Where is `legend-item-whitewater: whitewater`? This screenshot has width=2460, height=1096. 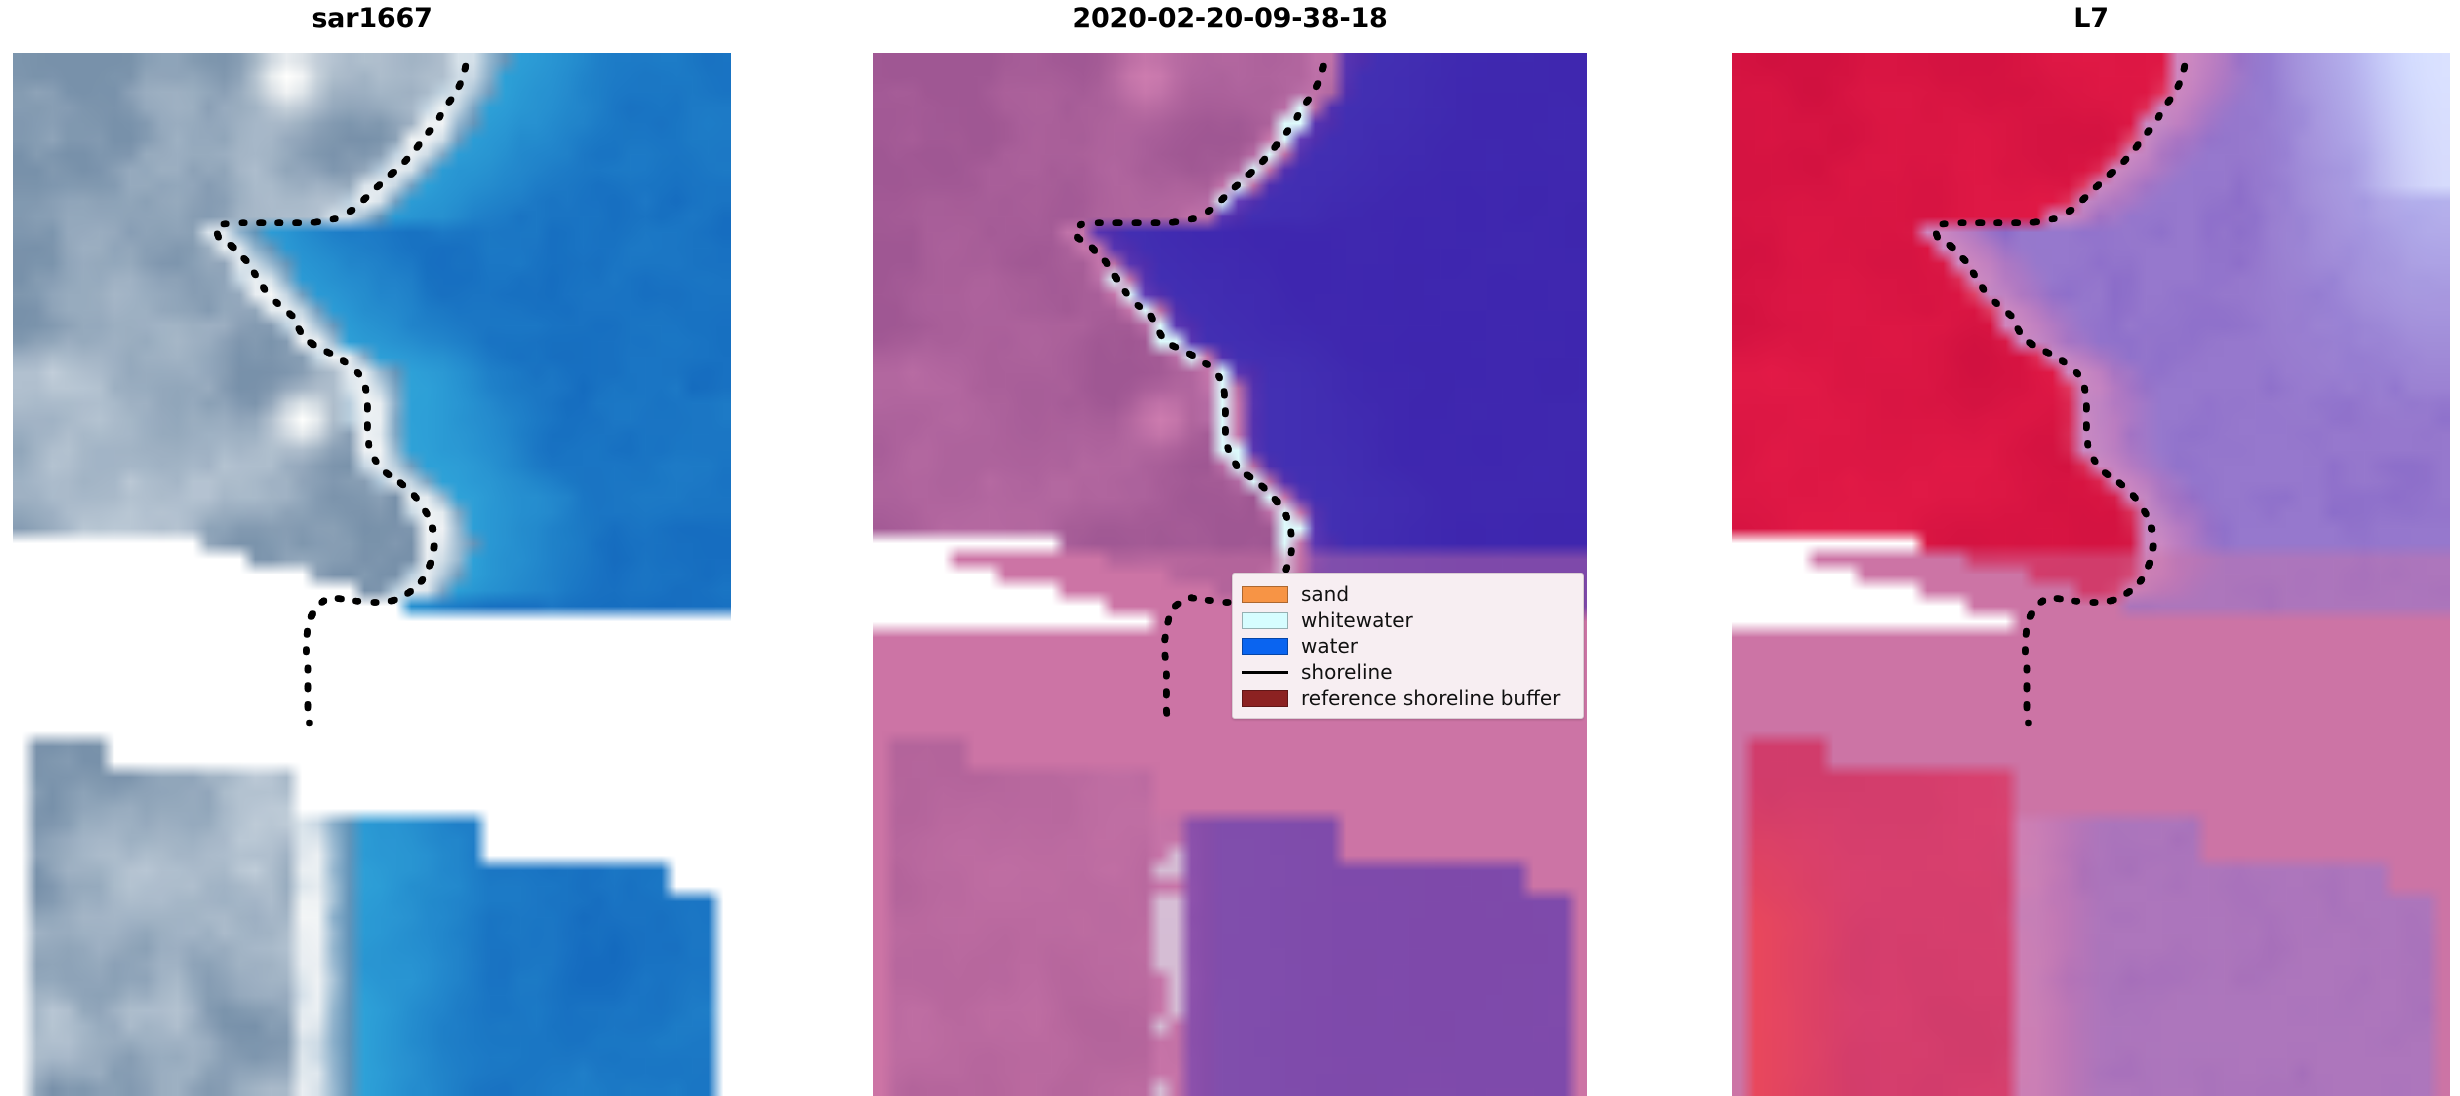
legend-item-whitewater: whitewater is located at coordinates (1407, 620).